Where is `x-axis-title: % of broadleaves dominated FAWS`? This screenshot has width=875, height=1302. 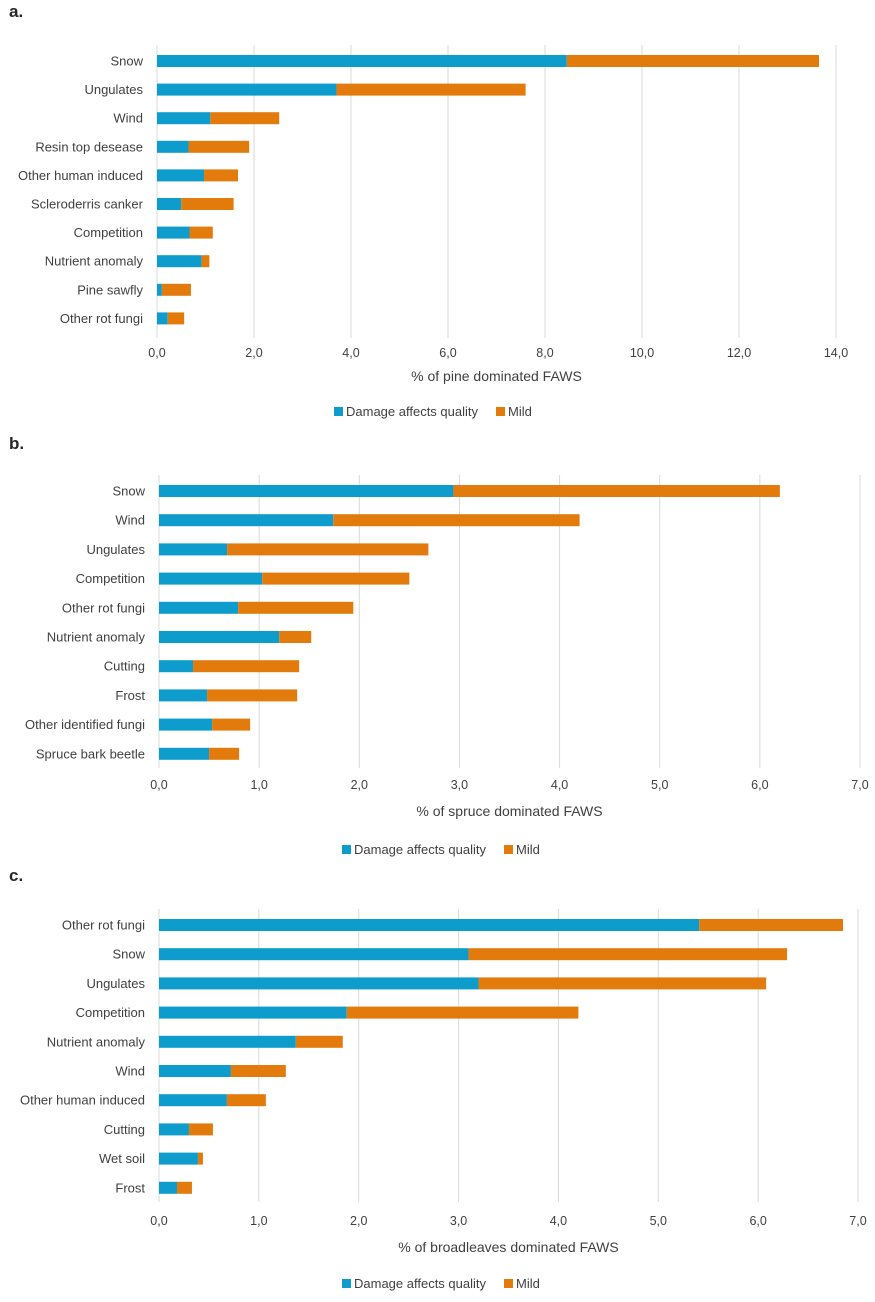
x-axis-title: % of broadleaves dominated FAWS is located at coordinates (508, 1247).